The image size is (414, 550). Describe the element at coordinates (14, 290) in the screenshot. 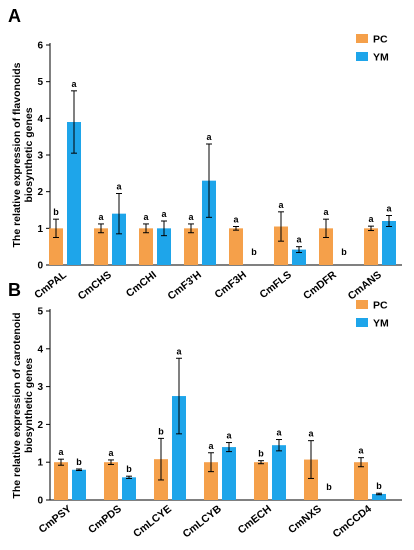

I see `panel-label: B` at that location.